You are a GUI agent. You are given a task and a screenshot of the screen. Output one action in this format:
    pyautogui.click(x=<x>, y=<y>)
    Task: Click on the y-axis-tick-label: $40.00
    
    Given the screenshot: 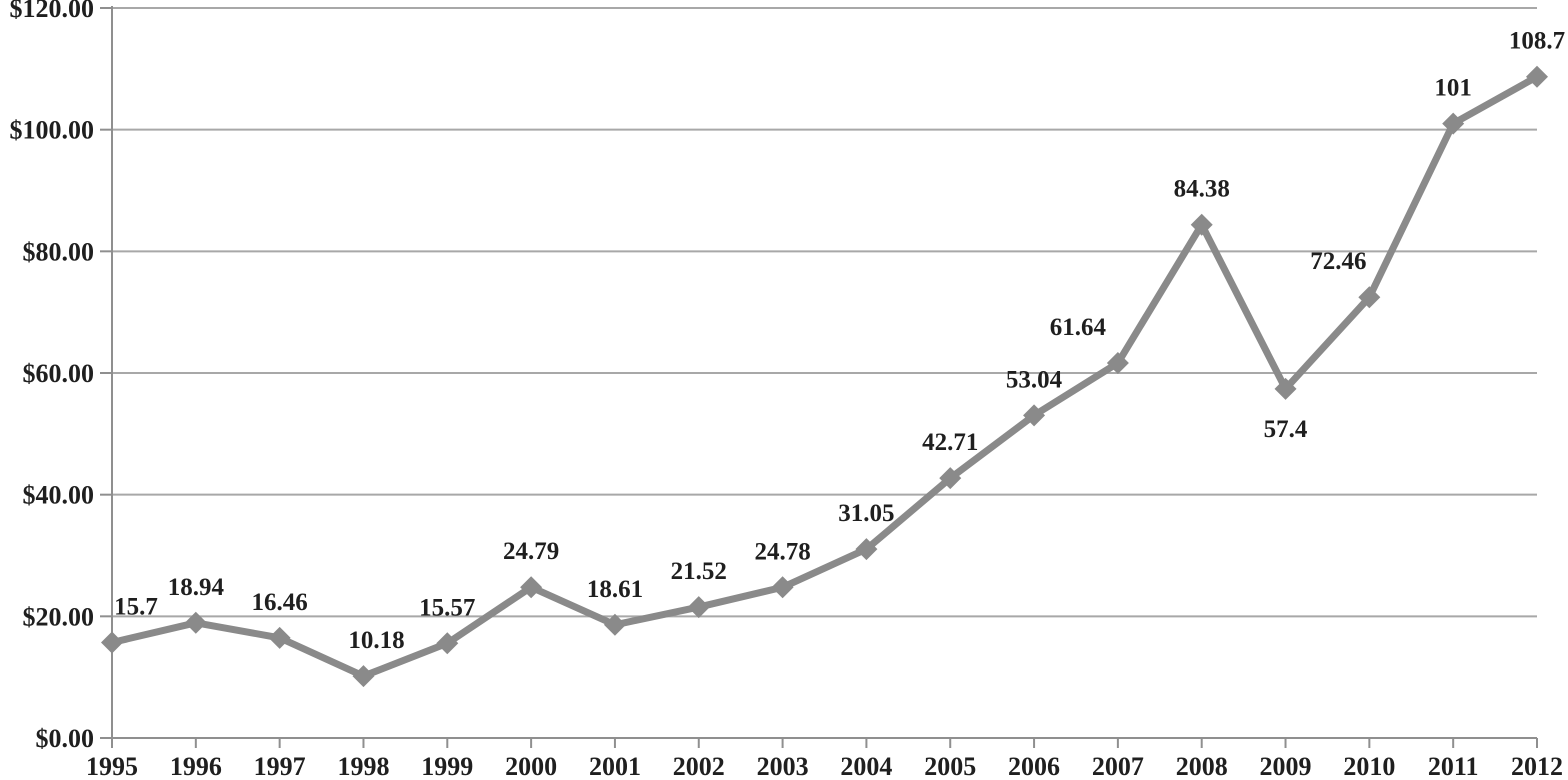 What is the action you would take?
    pyautogui.click(x=59, y=495)
    